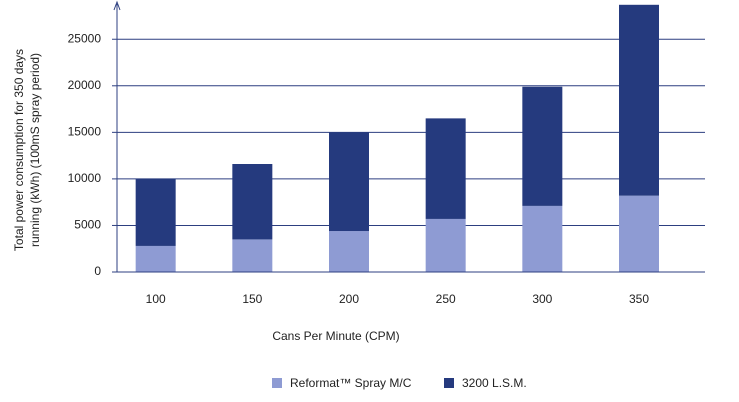 The image size is (739, 402). What do you see at coordinates (252, 299) in the screenshot?
I see `x-tick-label: 150` at bounding box center [252, 299].